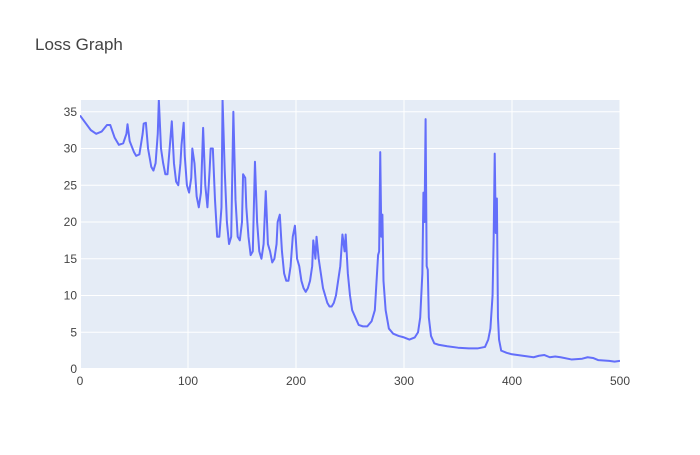 The height and width of the screenshot is (455, 700). I want to click on y-tick-label: 20, so click(71, 222).